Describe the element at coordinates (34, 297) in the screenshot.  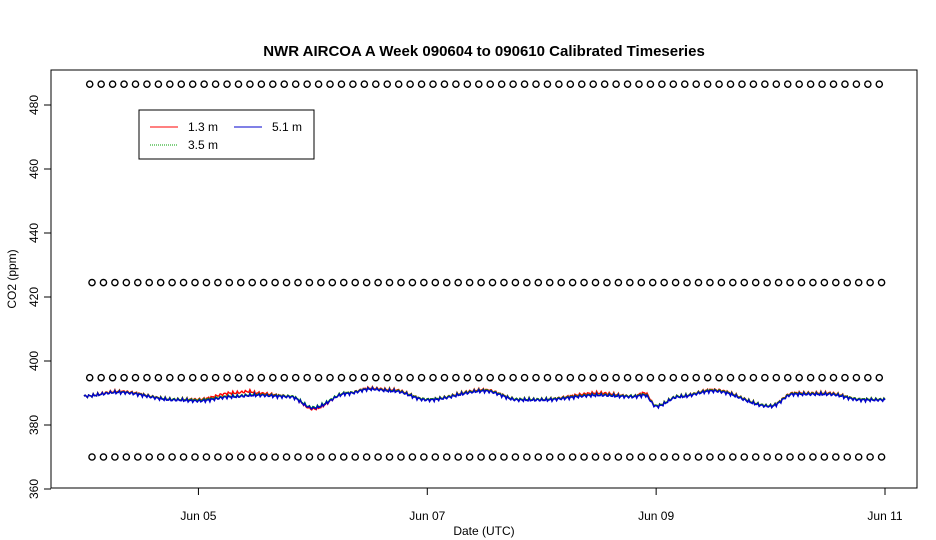
I see `y-tick-label: 420` at that location.